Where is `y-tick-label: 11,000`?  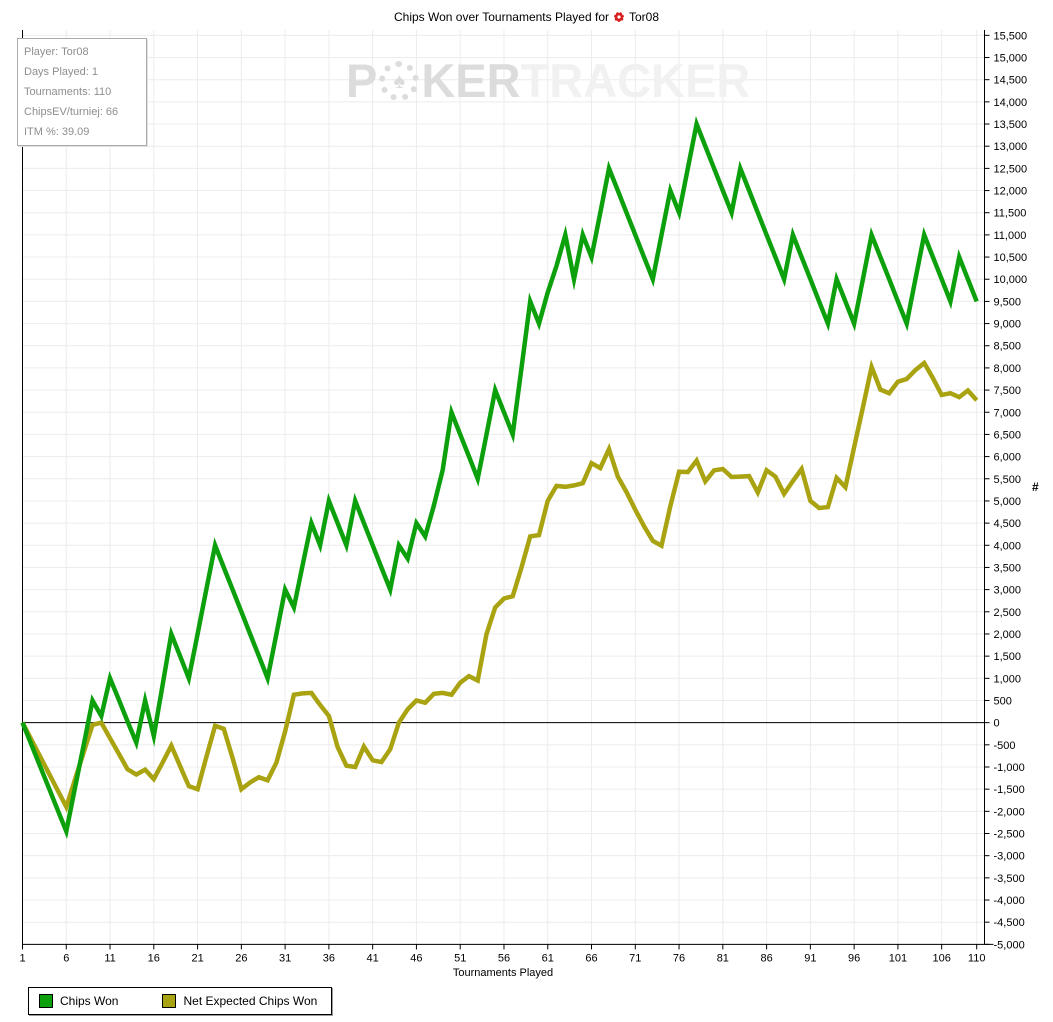
y-tick-label: 11,000 is located at coordinates (1010, 236).